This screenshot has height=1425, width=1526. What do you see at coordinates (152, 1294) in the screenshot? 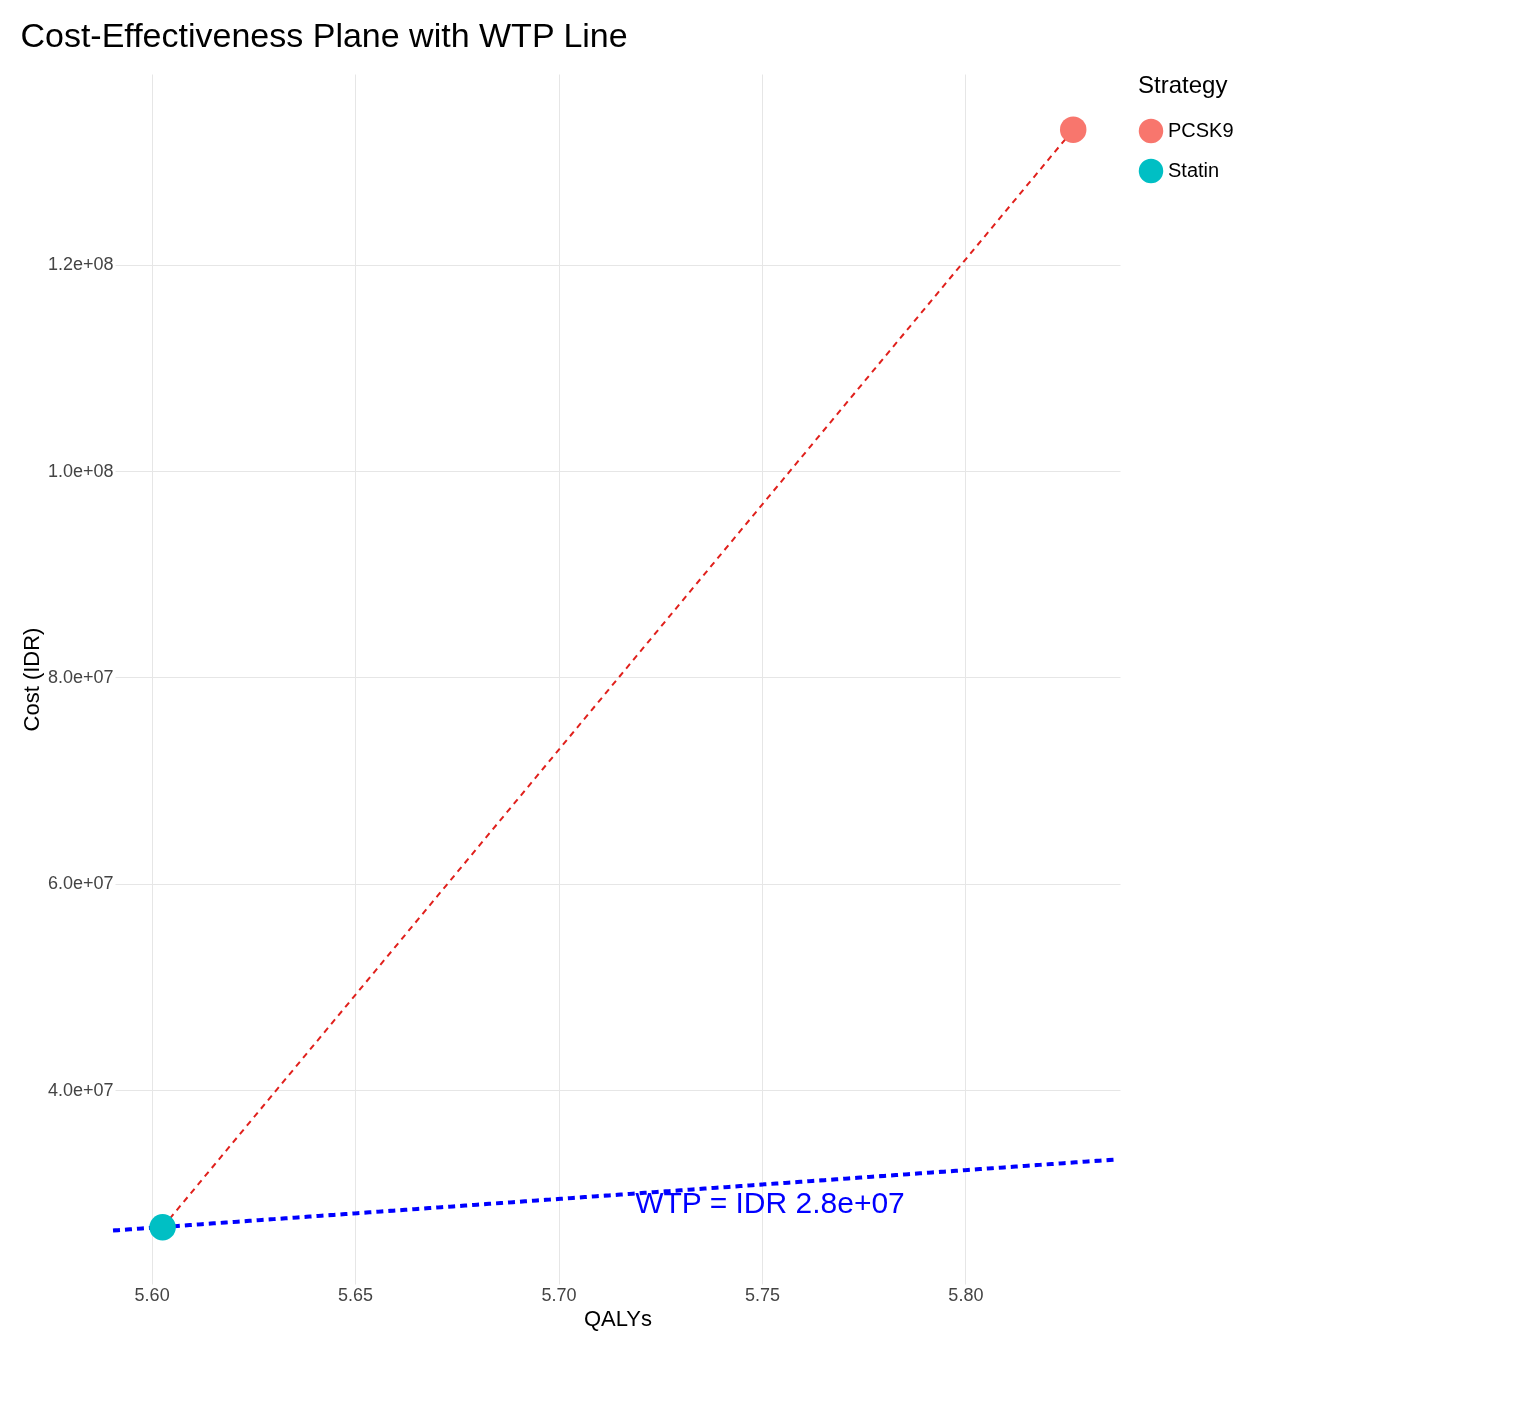
I see `x-tick-label: 5.60` at bounding box center [152, 1294].